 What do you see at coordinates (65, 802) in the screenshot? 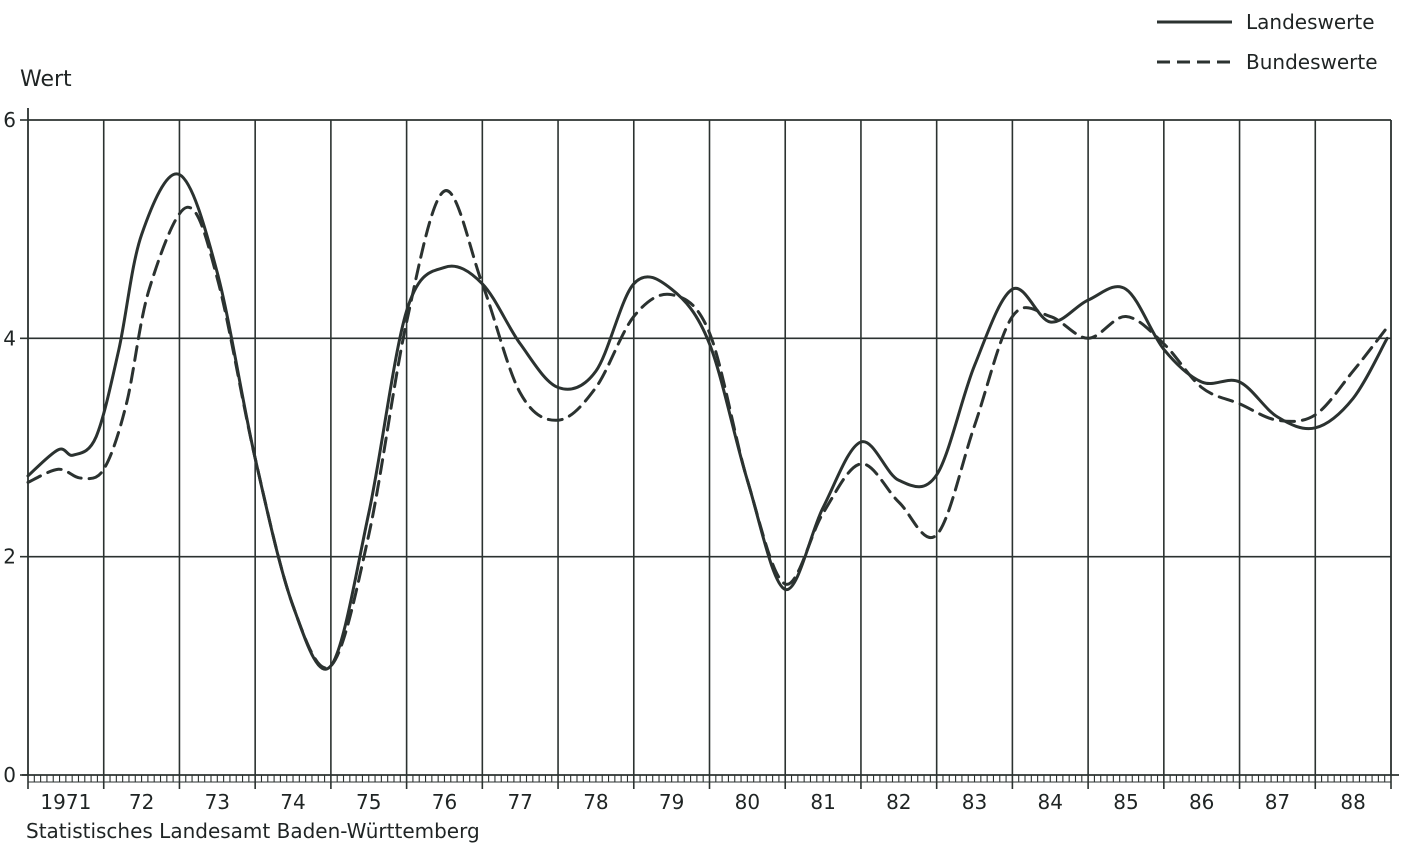
I see `x-tick-label: 1971` at bounding box center [65, 802].